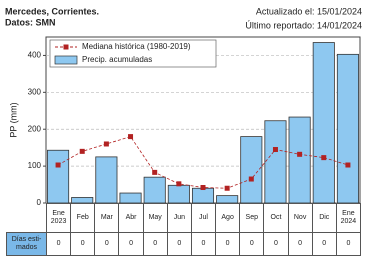 This screenshot has width=370, height=264. Describe the element at coordinates (203, 218) in the screenshot. I see `category-cell: Jul` at that location.